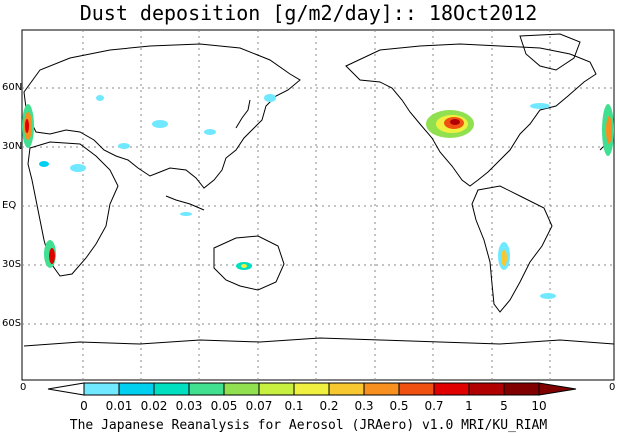 The height and width of the screenshot is (438, 617). Describe the element at coordinates (538, 406) in the screenshot. I see `colorbar-tick-label: 10` at that location.